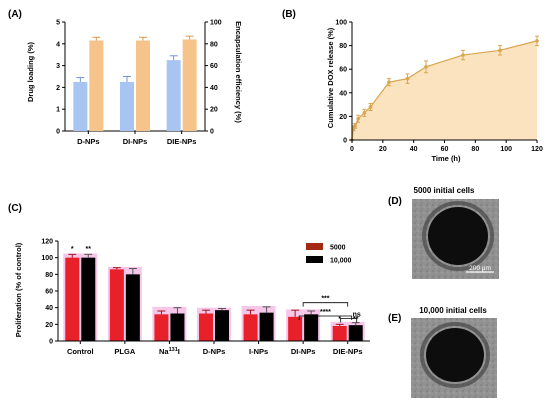  Describe the element at coordinates (58, 23) in the screenshot. I see `a-ytick-label: 5` at that location.